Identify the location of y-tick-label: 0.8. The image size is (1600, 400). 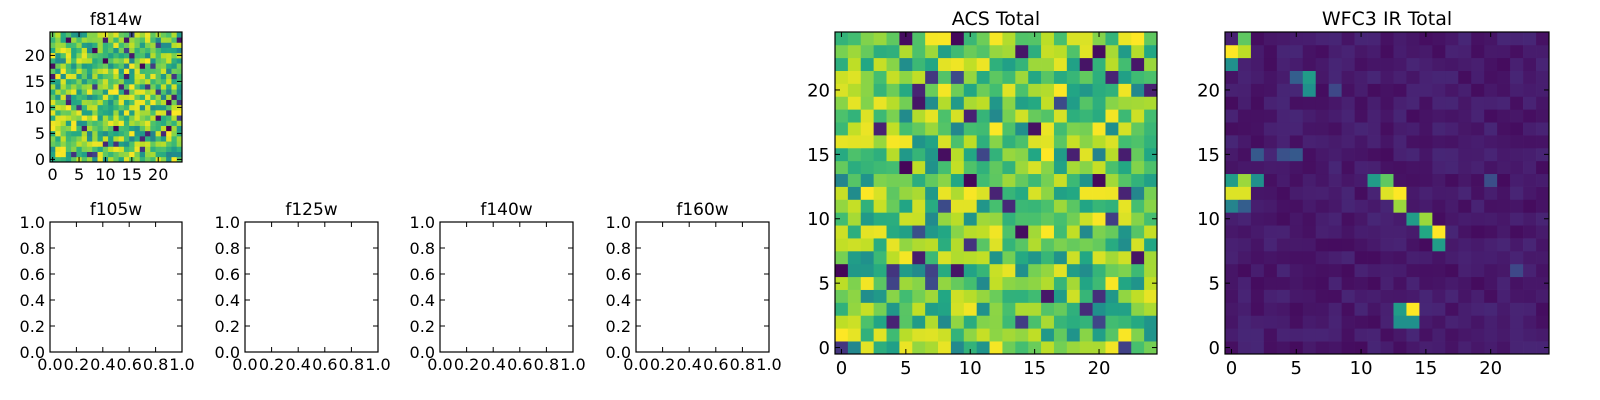
(32, 248).